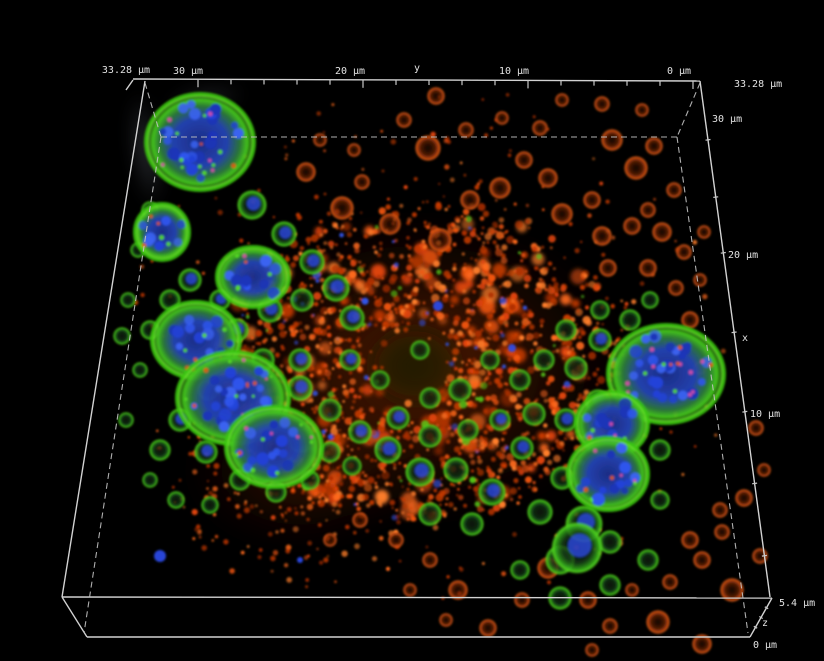 The width and height of the screenshot is (824, 661). I want to click on cell-nucleus, so click(361, 431).